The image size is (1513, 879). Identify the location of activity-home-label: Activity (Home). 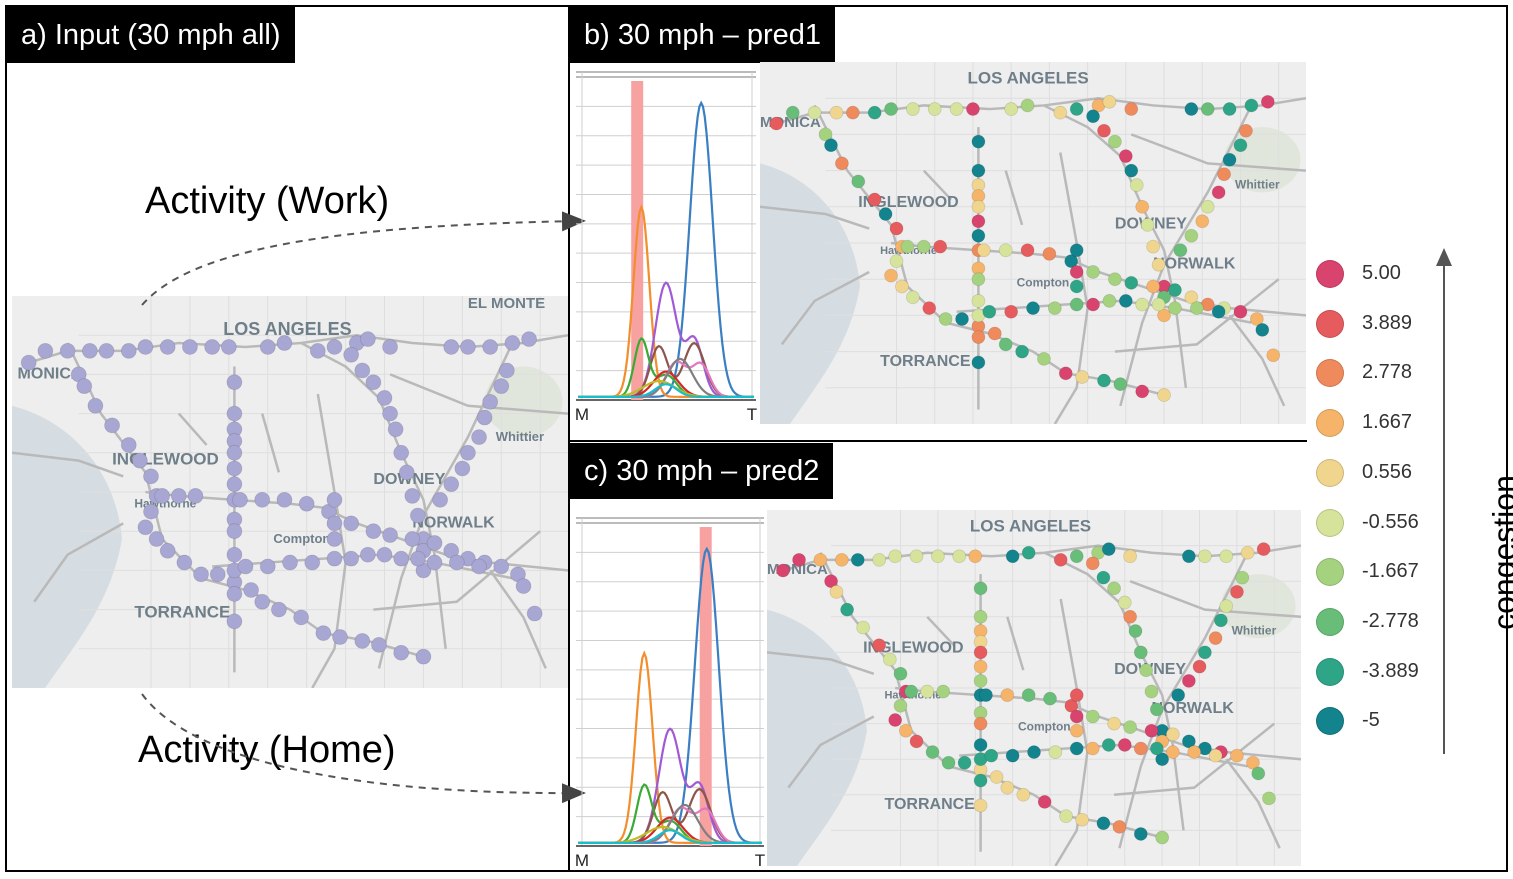
(267, 750).